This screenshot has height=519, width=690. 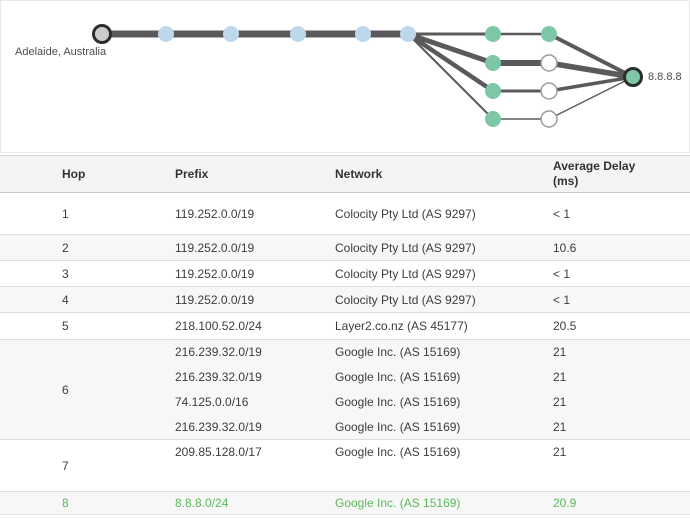 What do you see at coordinates (87, 326) in the screenshot?
I see `hop-number: 5` at bounding box center [87, 326].